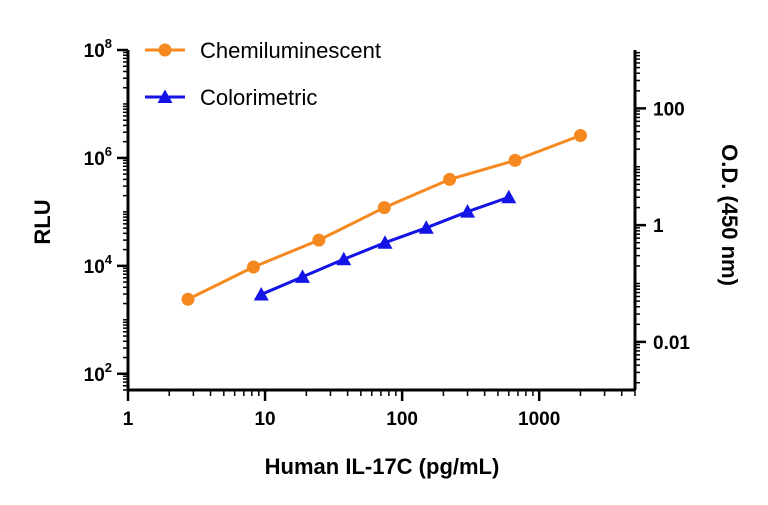 The image size is (768, 505). What do you see at coordinates (98, 49) in the screenshot?
I see `y-tick-label: 10⁸` at bounding box center [98, 49].